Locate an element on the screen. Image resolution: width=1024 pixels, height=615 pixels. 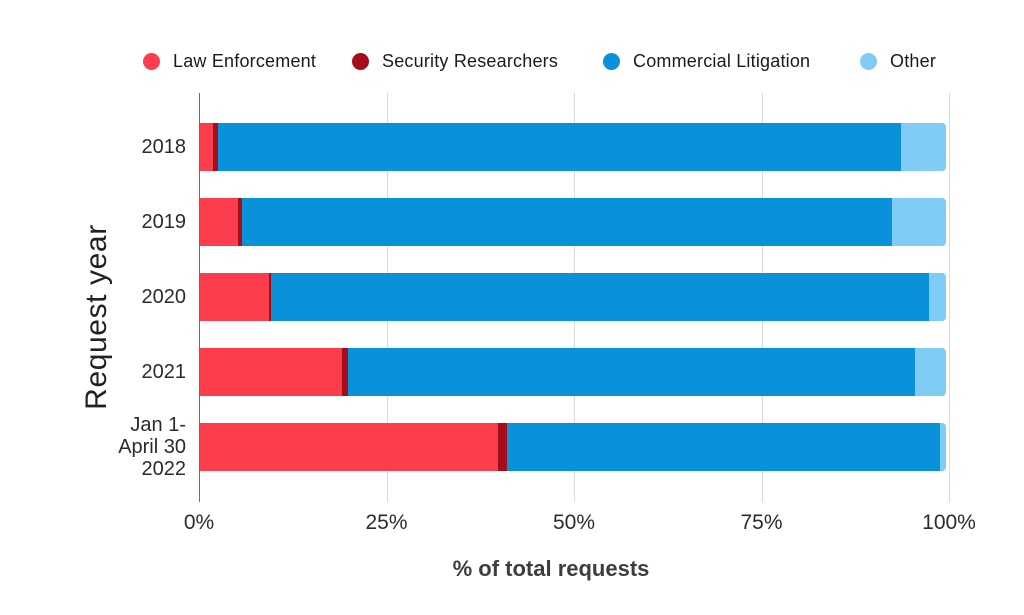
legend-item-security-researchers: Security Researchers is located at coordinates (455, 61).